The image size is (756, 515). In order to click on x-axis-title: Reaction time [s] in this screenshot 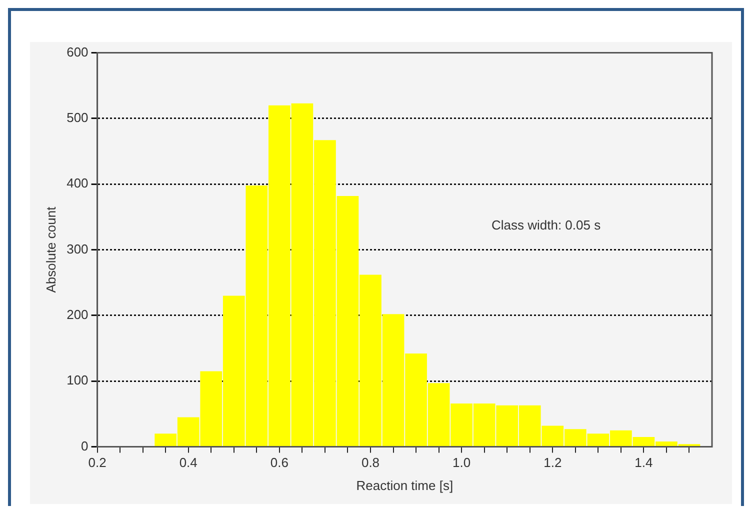, I will do `click(405, 485)`.